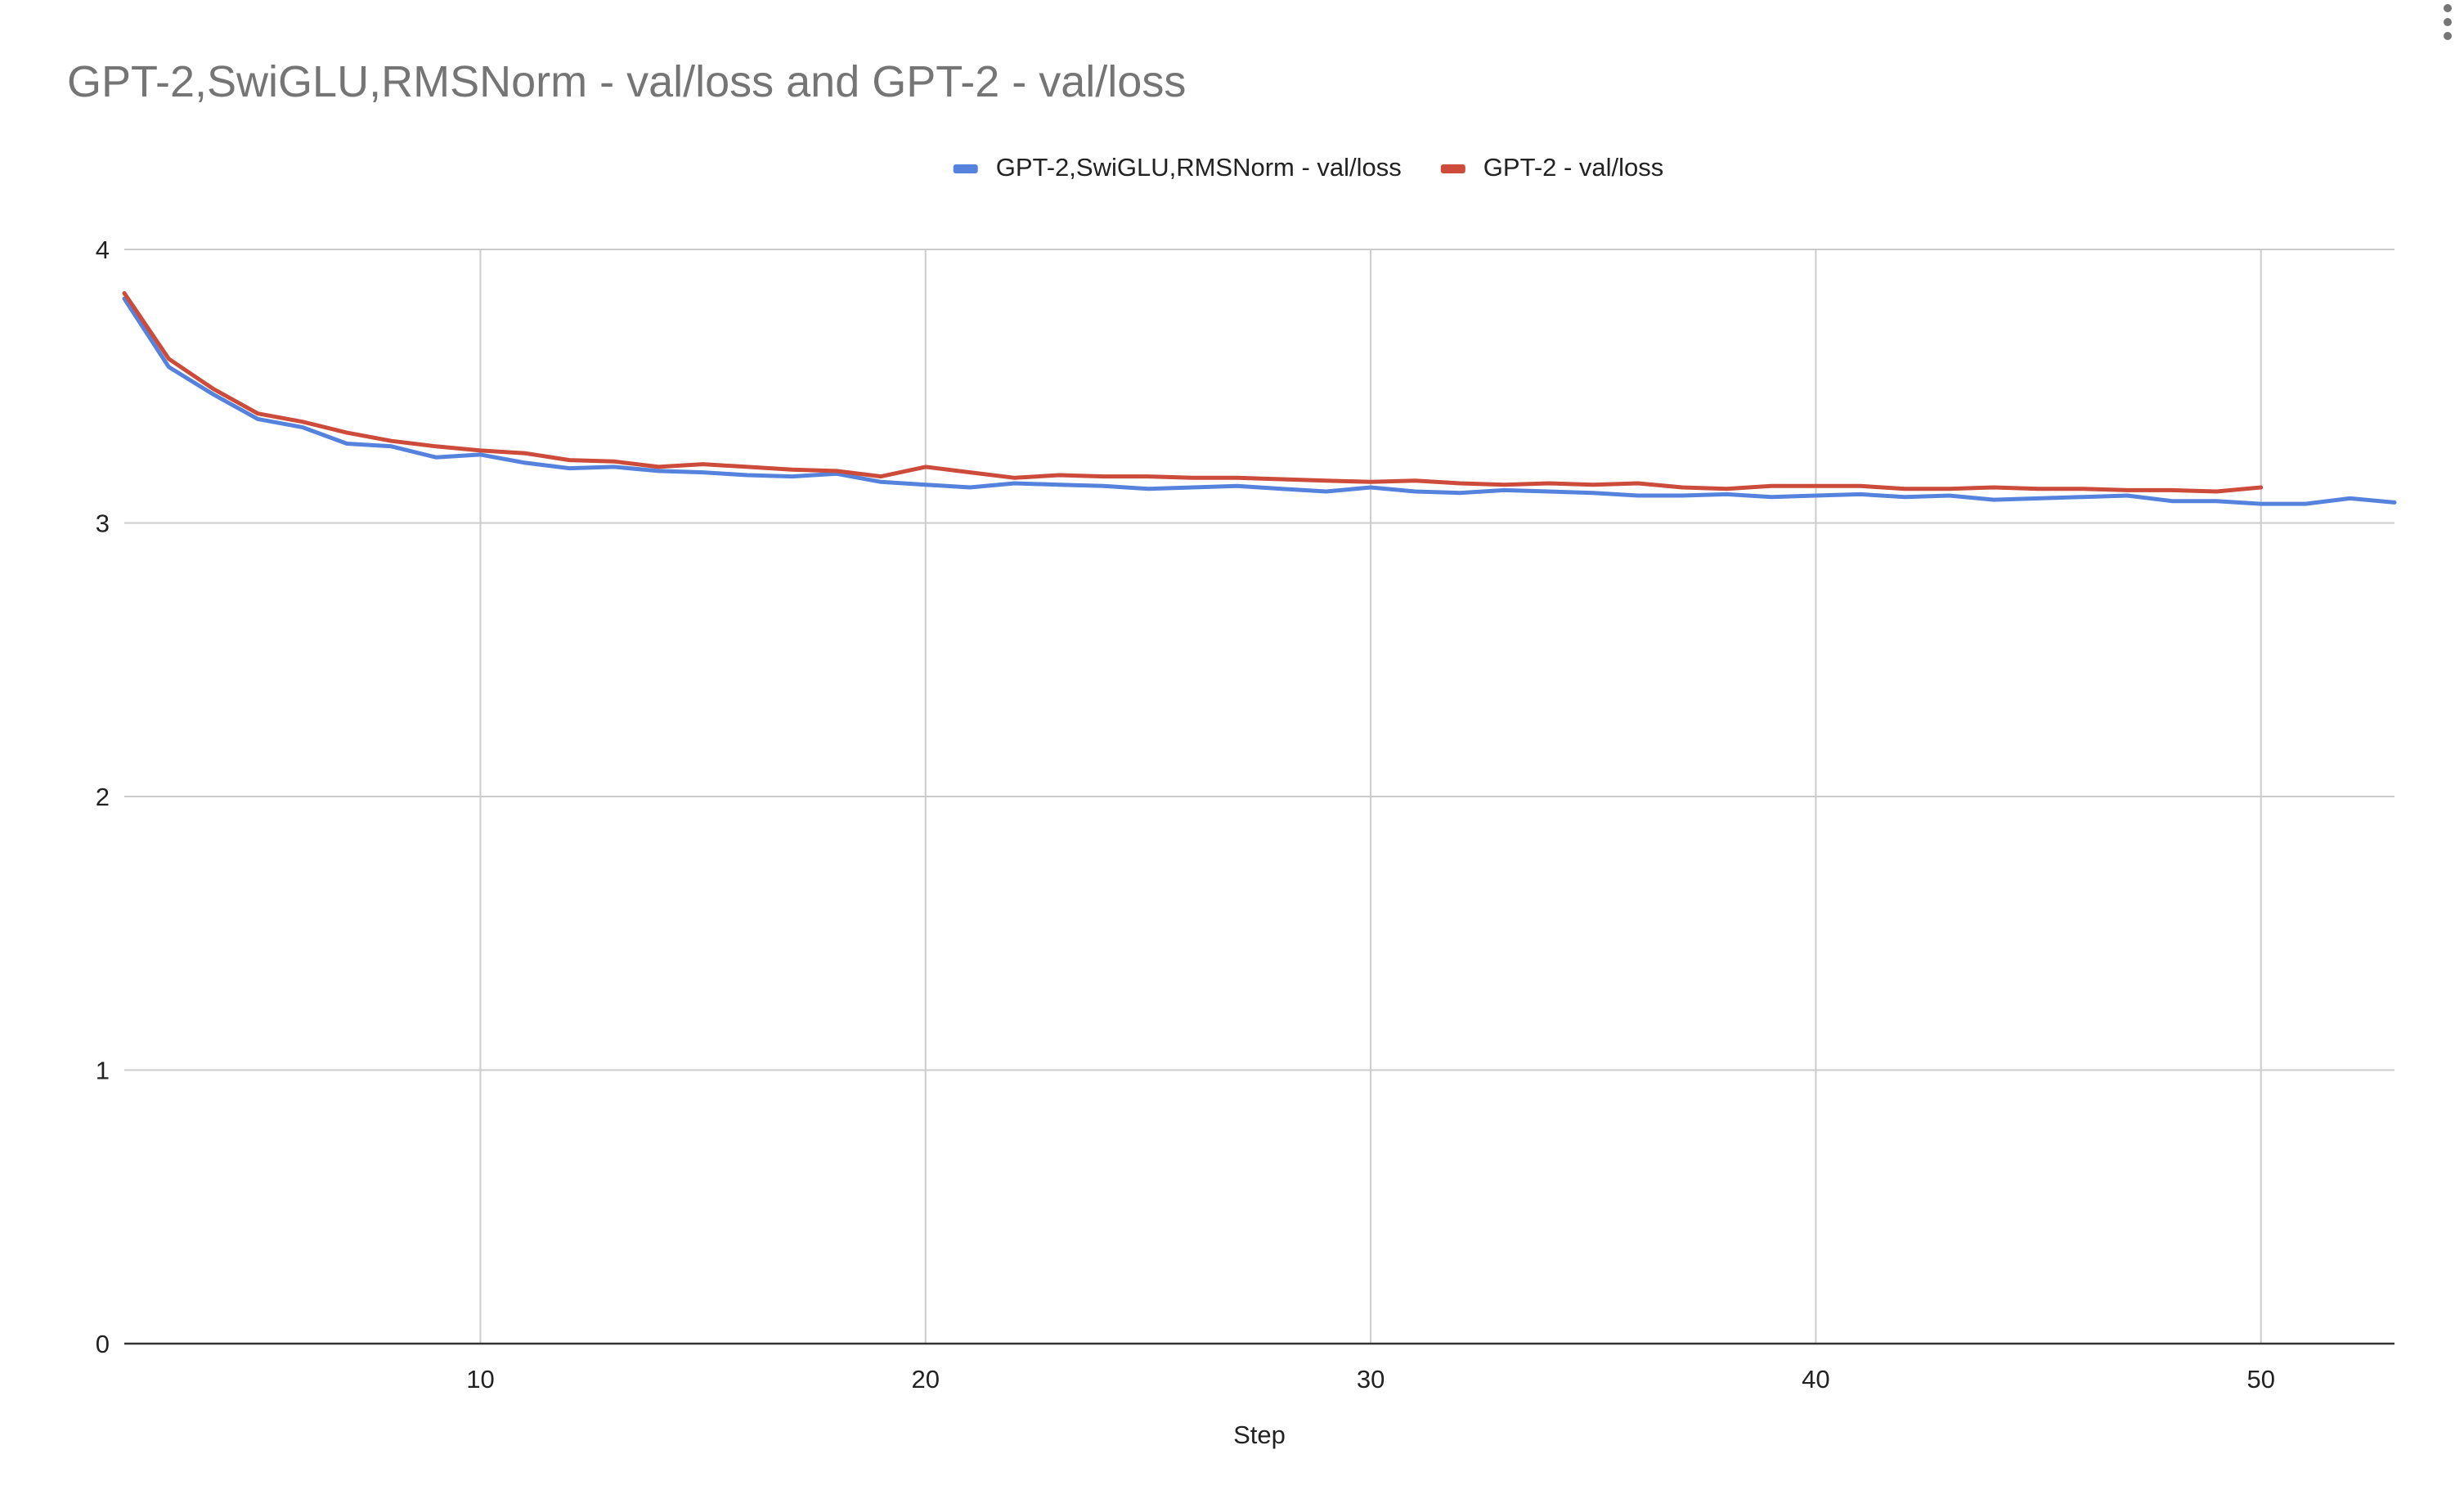  I want to click on x-tick-label: 30, so click(1371, 1379).